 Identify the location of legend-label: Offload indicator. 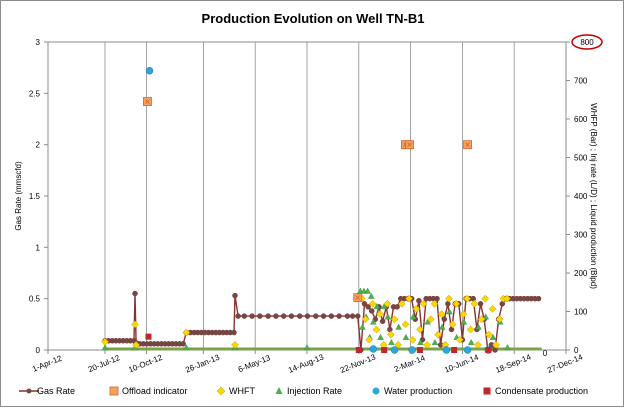
(154, 391).